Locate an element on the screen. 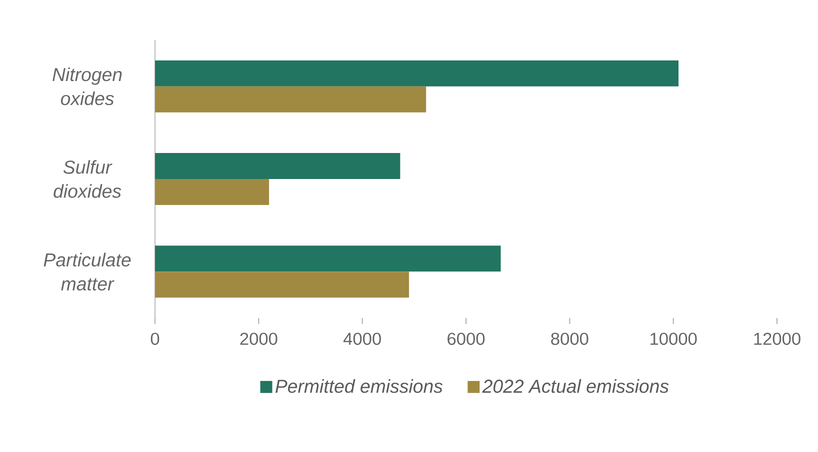 The width and height of the screenshot is (818, 452). legend-label: 2022 Actual emissions is located at coordinates (575, 386).